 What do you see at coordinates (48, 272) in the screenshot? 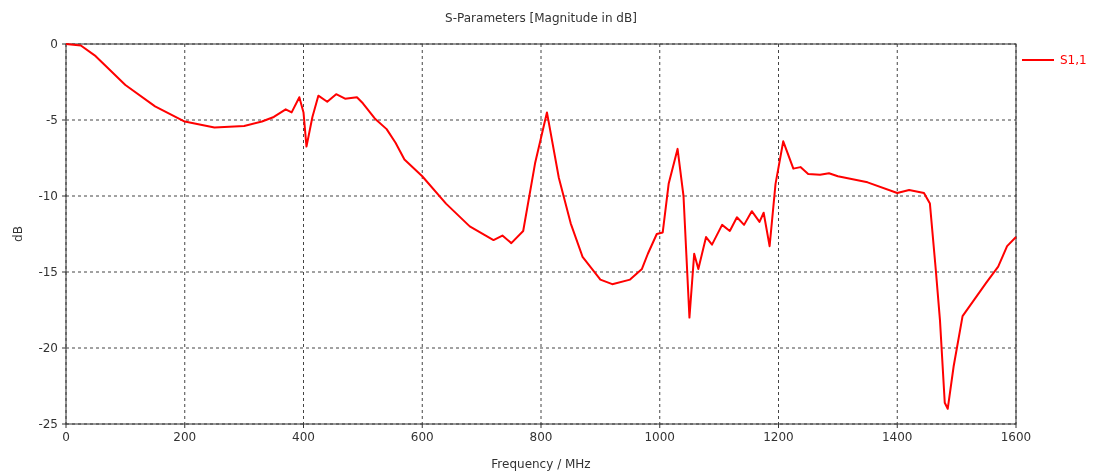
I see `y-tick-label: -15` at bounding box center [48, 272].